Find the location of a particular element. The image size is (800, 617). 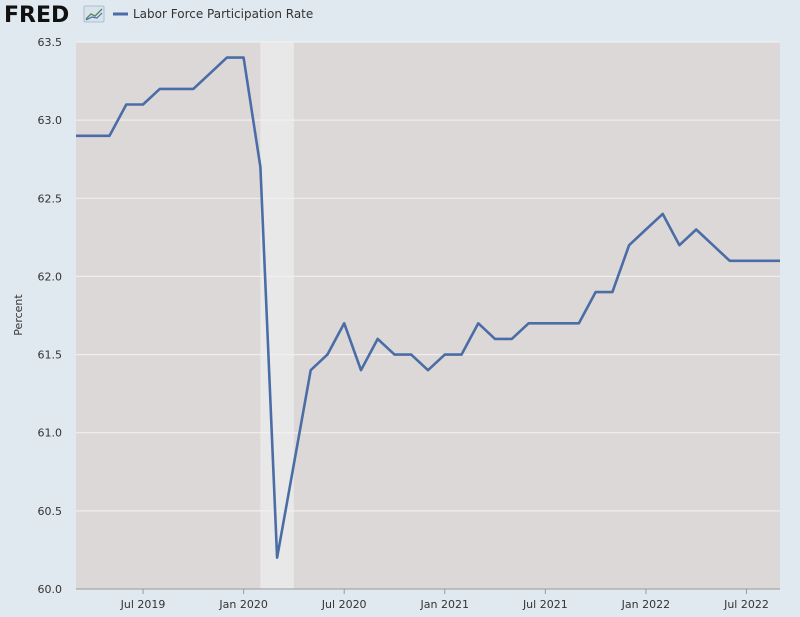

y-tick-label: 62.5 is located at coordinates (50, 198).